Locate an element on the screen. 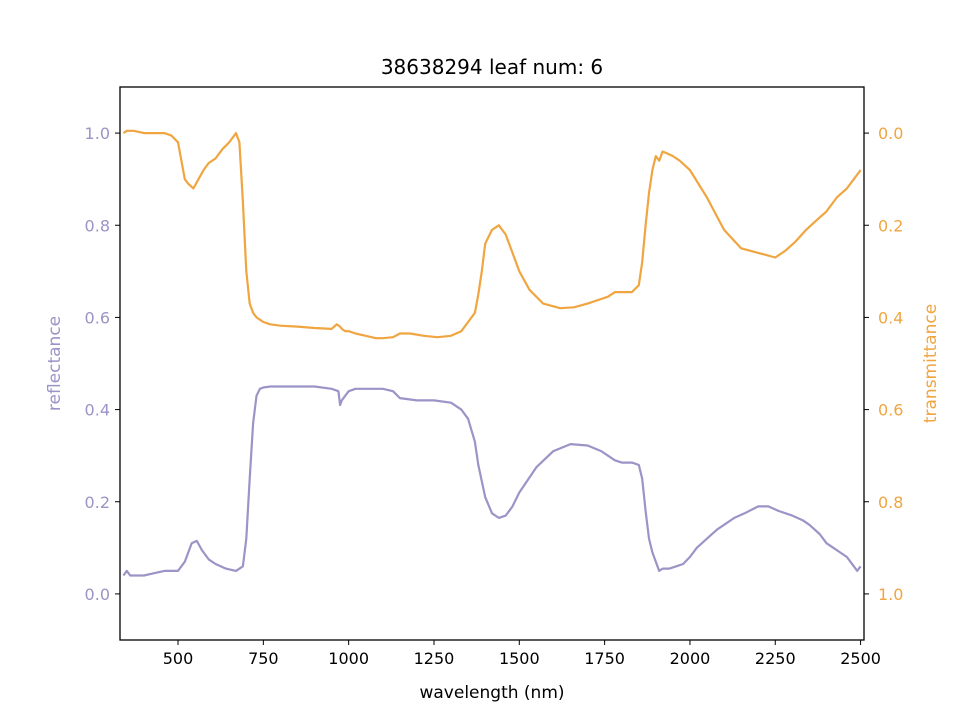  x-axis-label: wavelength (nm) is located at coordinates (491, 693).